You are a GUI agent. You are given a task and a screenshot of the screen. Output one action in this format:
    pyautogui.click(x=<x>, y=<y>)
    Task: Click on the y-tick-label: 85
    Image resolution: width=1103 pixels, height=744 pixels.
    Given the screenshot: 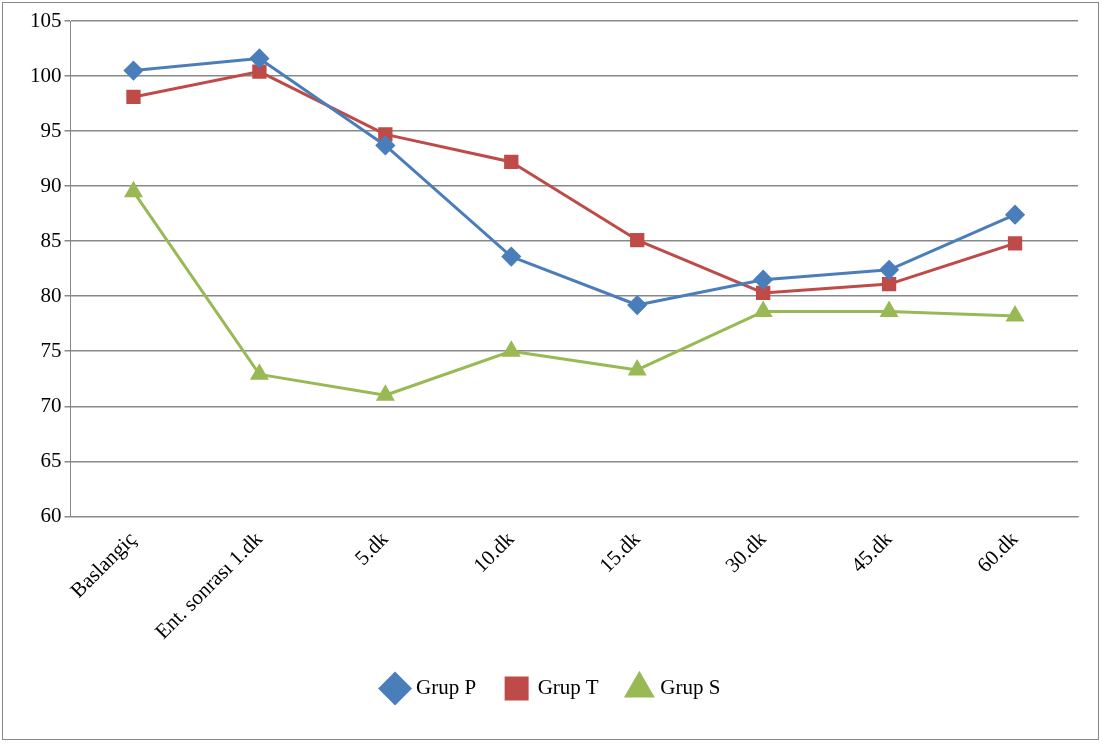 What is the action you would take?
    pyautogui.click(x=51, y=239)
    